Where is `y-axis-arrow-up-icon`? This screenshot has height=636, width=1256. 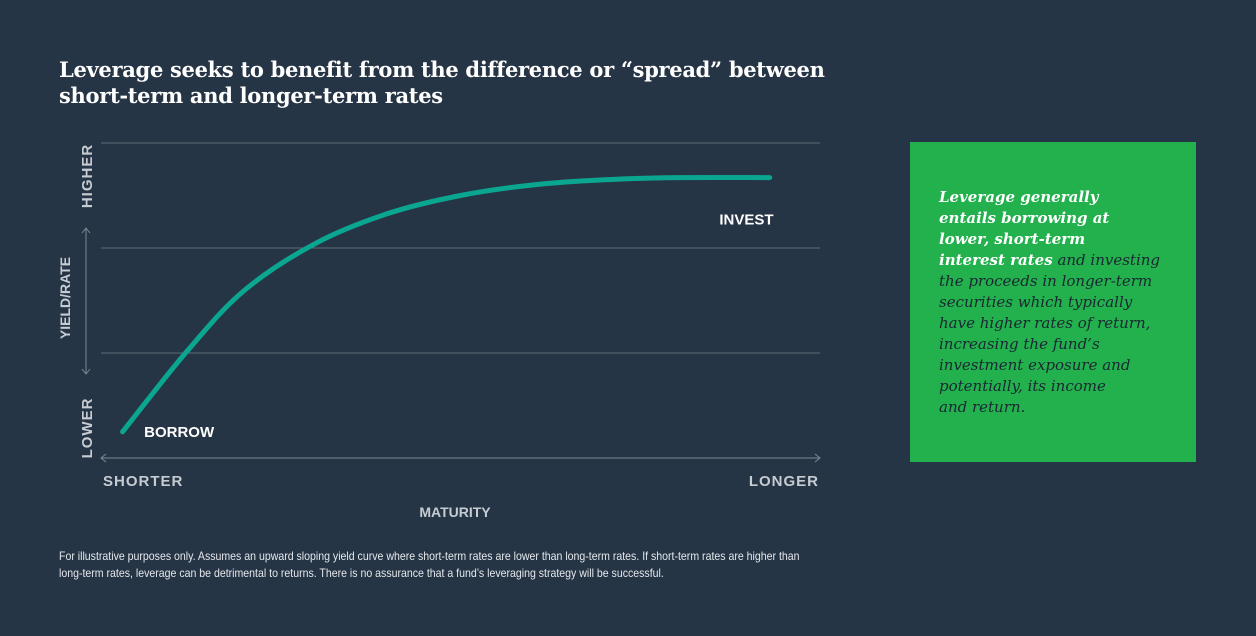
y-axis-arrow-up-icon is located at coordinates (86, 230).